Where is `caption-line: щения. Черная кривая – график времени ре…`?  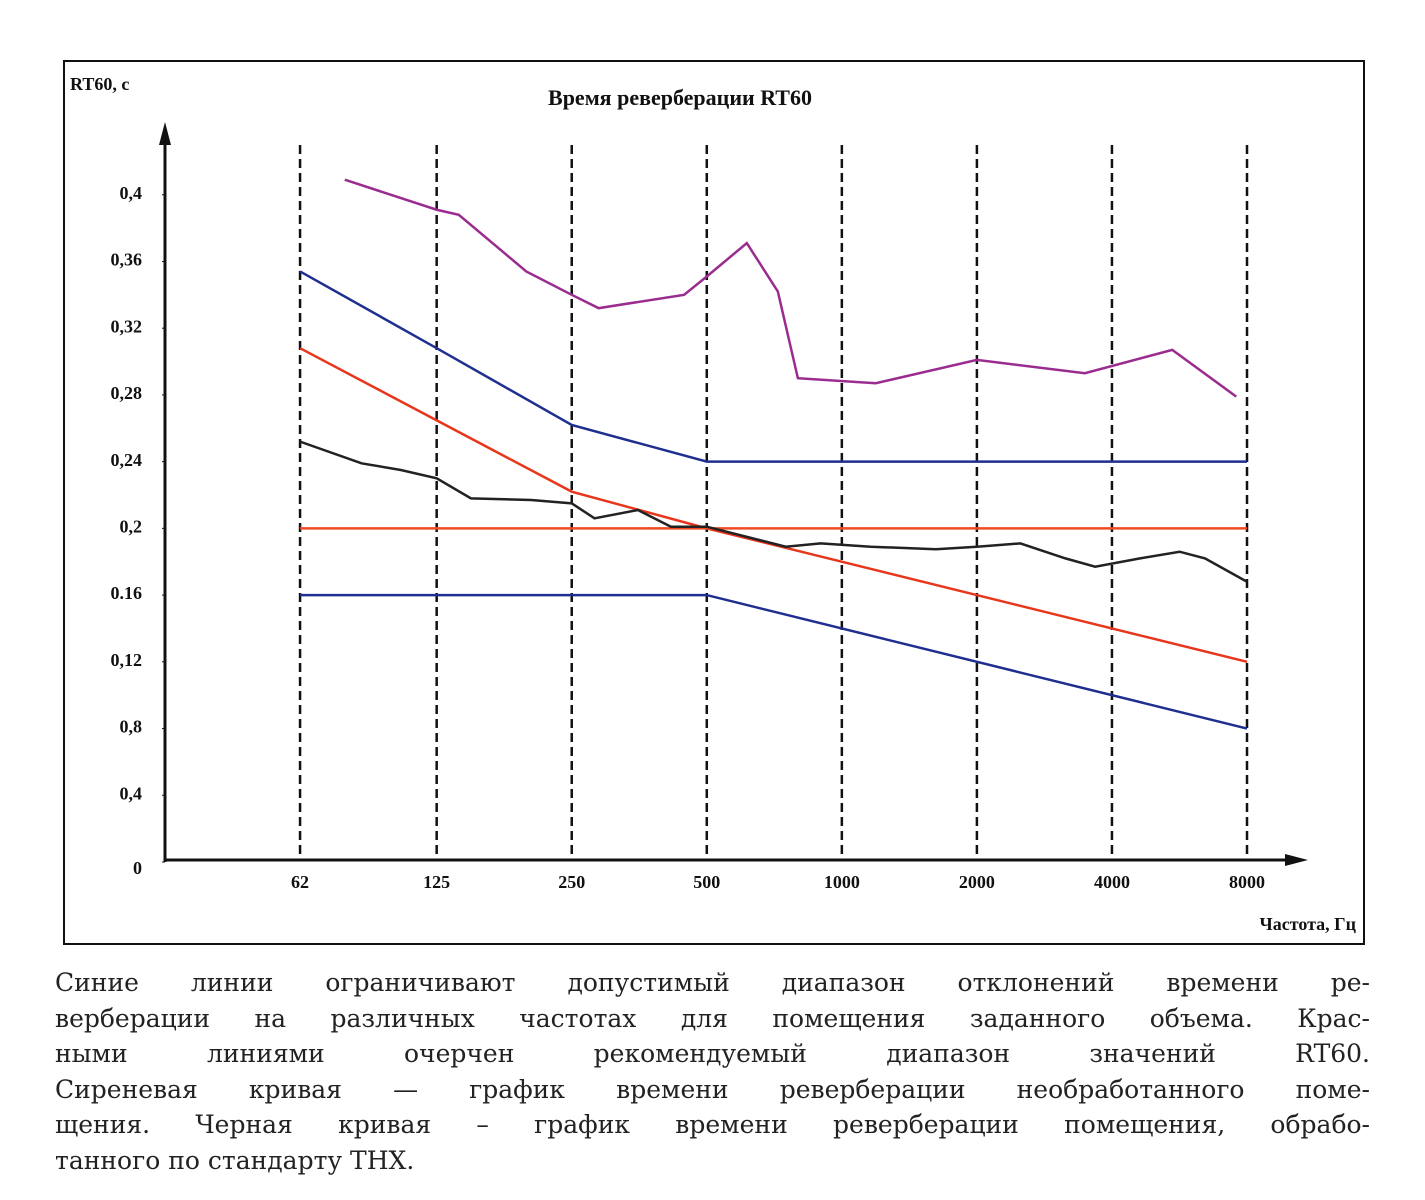
caption-line: щения. Черная кривая – график времени ре… is located at coordinates (712, 1124).